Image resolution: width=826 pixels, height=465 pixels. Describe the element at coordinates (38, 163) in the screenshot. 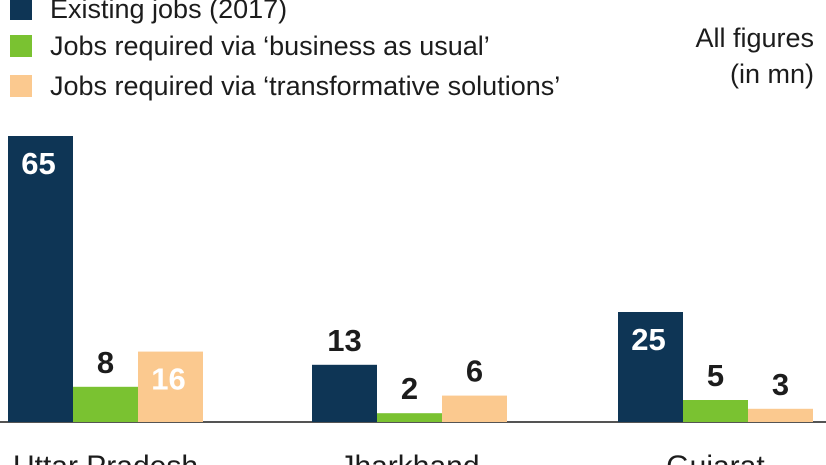

I see `value-label-uttar-pradesh-series-0: 65` at that location.